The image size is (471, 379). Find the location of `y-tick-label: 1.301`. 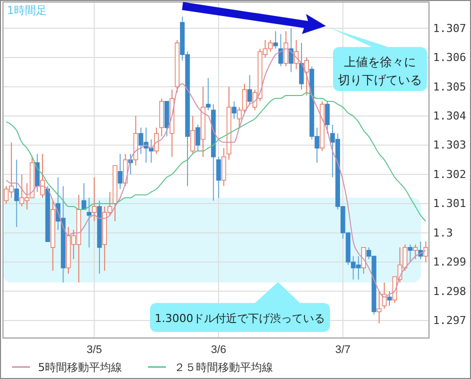

y-tick-label: 1.301 is located at coordinates (449, 203).